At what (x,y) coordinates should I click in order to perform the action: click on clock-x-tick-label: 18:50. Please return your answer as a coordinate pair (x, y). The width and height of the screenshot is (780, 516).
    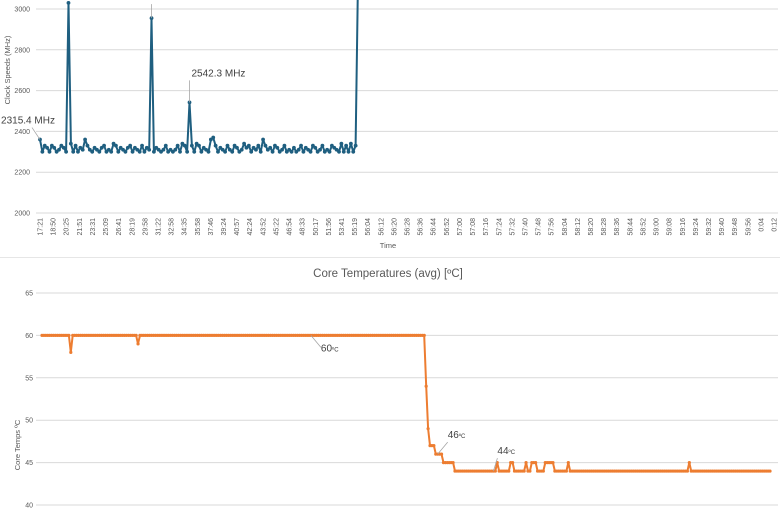
    Looking at the image, I should click on (54, 227).